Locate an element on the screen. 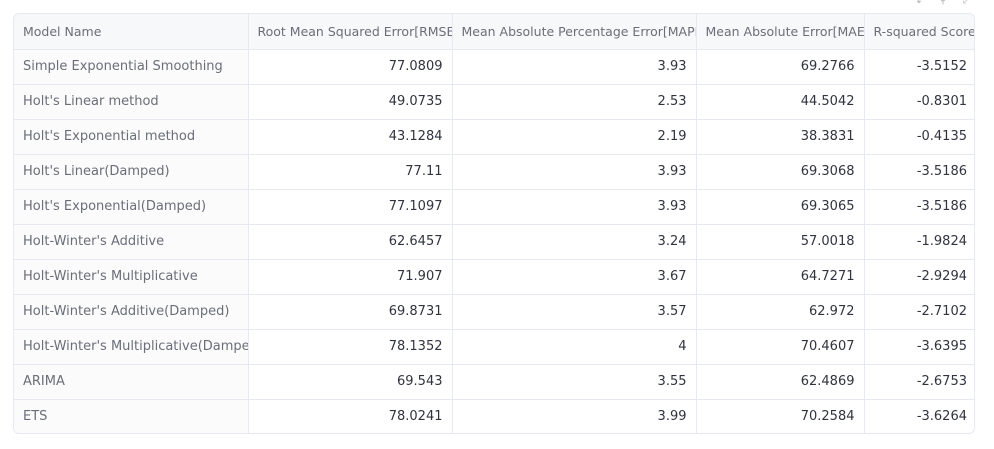 The height and width of the screenshot is (449, 994). cell-r-squared: -2.6753 is located at coordinates (919, 382).